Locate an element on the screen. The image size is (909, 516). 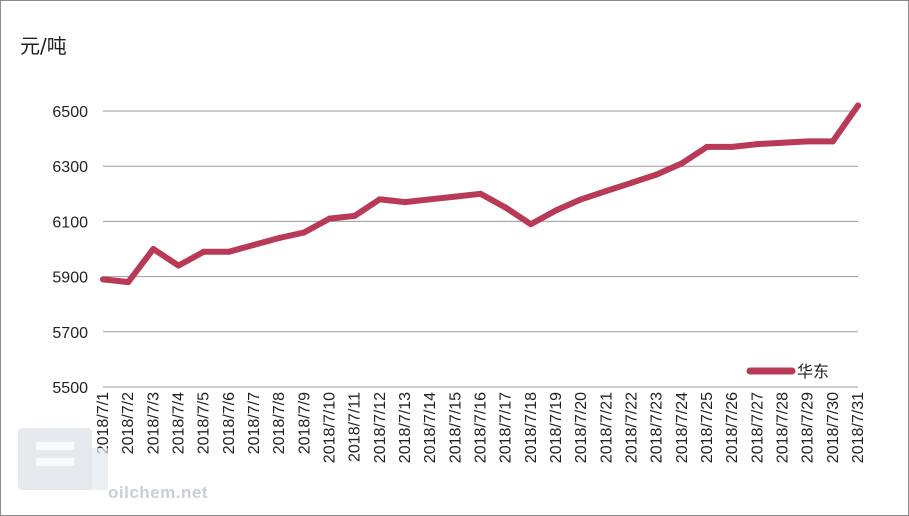
x-tick-label: 2018/7/2 is located at coordinates (128, 423).